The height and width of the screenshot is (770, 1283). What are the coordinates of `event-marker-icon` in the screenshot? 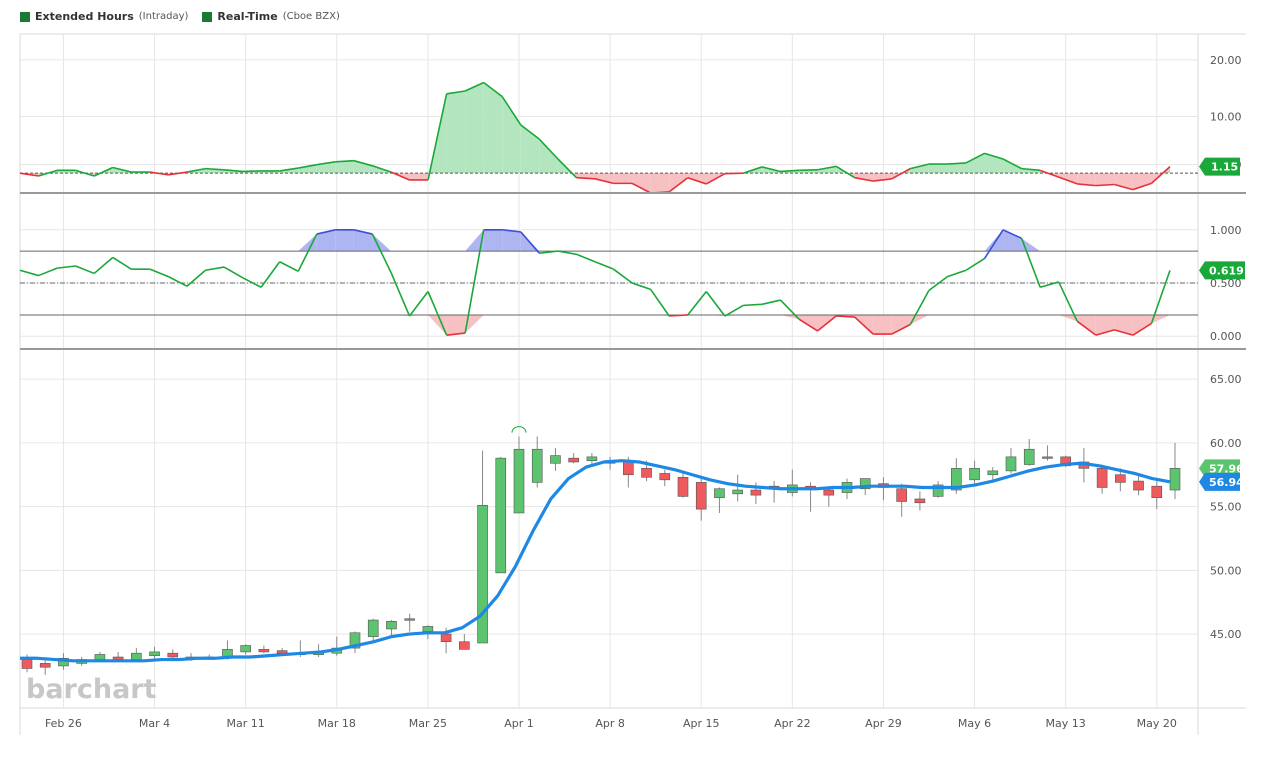 It's located at (519, 429).